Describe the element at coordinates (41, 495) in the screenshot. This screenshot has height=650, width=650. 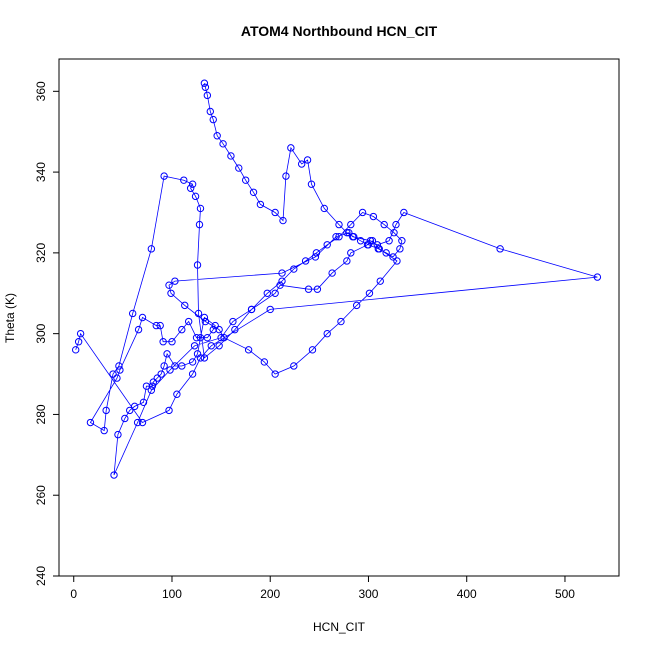
I see `y-tick-label: 260` at that location.